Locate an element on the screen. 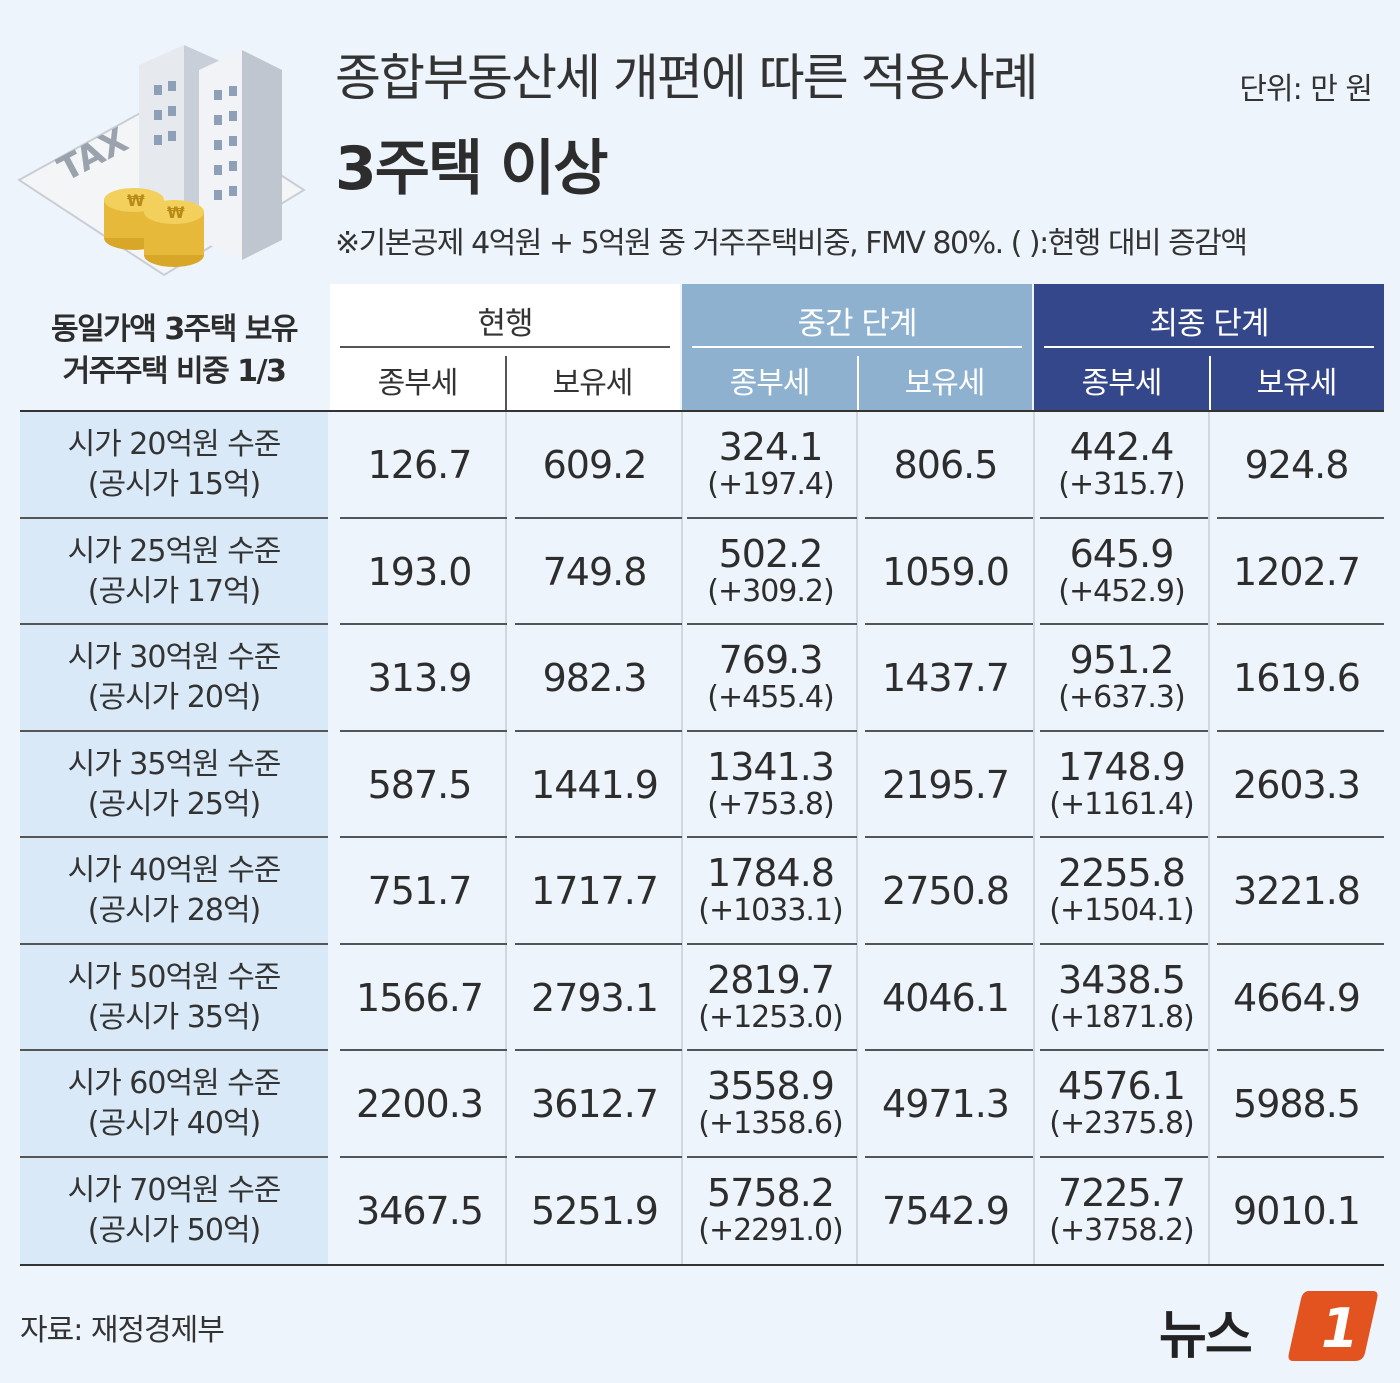 Image resolution: width=1400 pixels, height=1383 pixels. row-label-official-price: (공시가 20억) is located at coordinates (174, 698).